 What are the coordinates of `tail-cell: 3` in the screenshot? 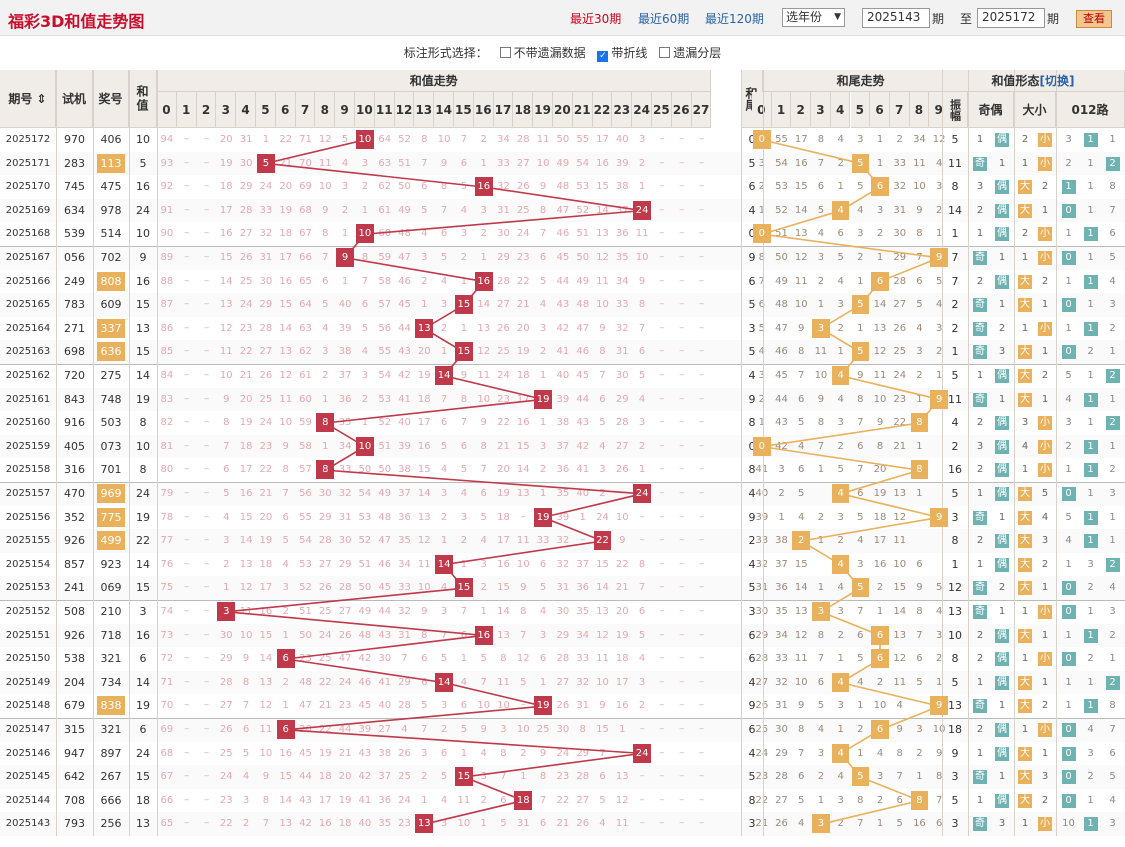 It's located at (752, 328).